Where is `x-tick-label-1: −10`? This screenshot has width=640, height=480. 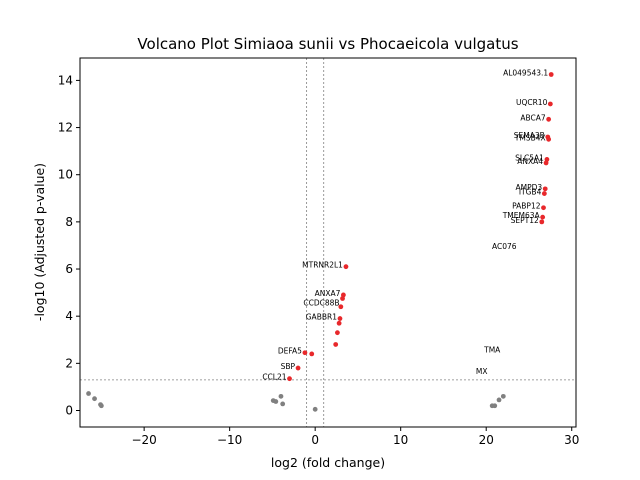 x-tick-label-1: −10 is located at coordinates (229, 440).